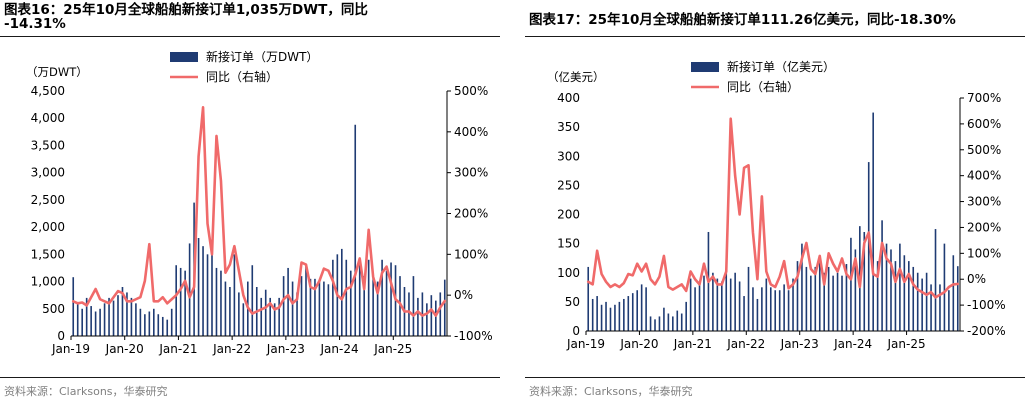 This screenshot has height=403, width=1030. I want to click on chart-title-line2: -14.31%, so click(35, 24).